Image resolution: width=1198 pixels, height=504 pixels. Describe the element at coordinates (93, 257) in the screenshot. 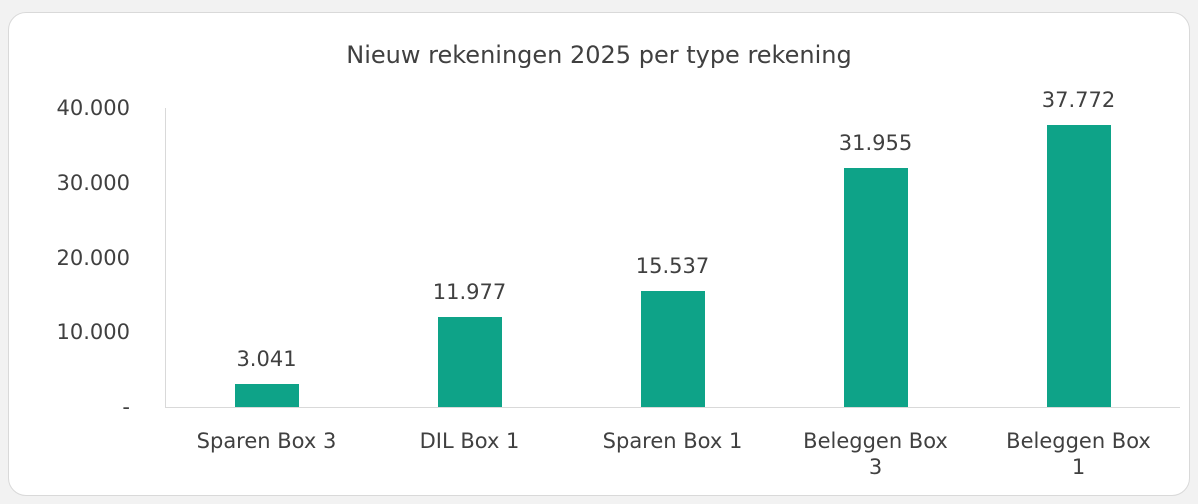

I see `y-tick-label: 20.000` at that location.